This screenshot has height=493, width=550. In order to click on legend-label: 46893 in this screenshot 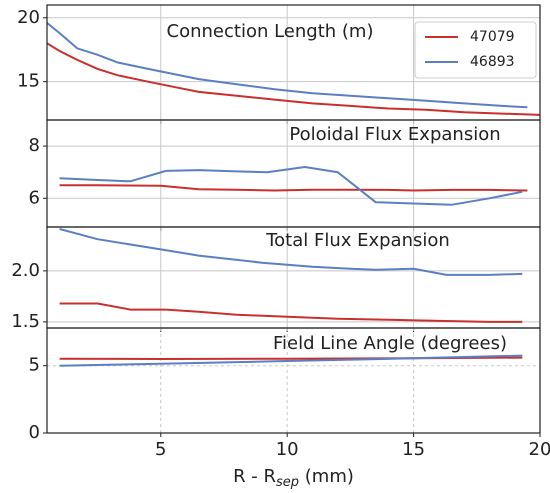, I will do `click(492, 62)`.